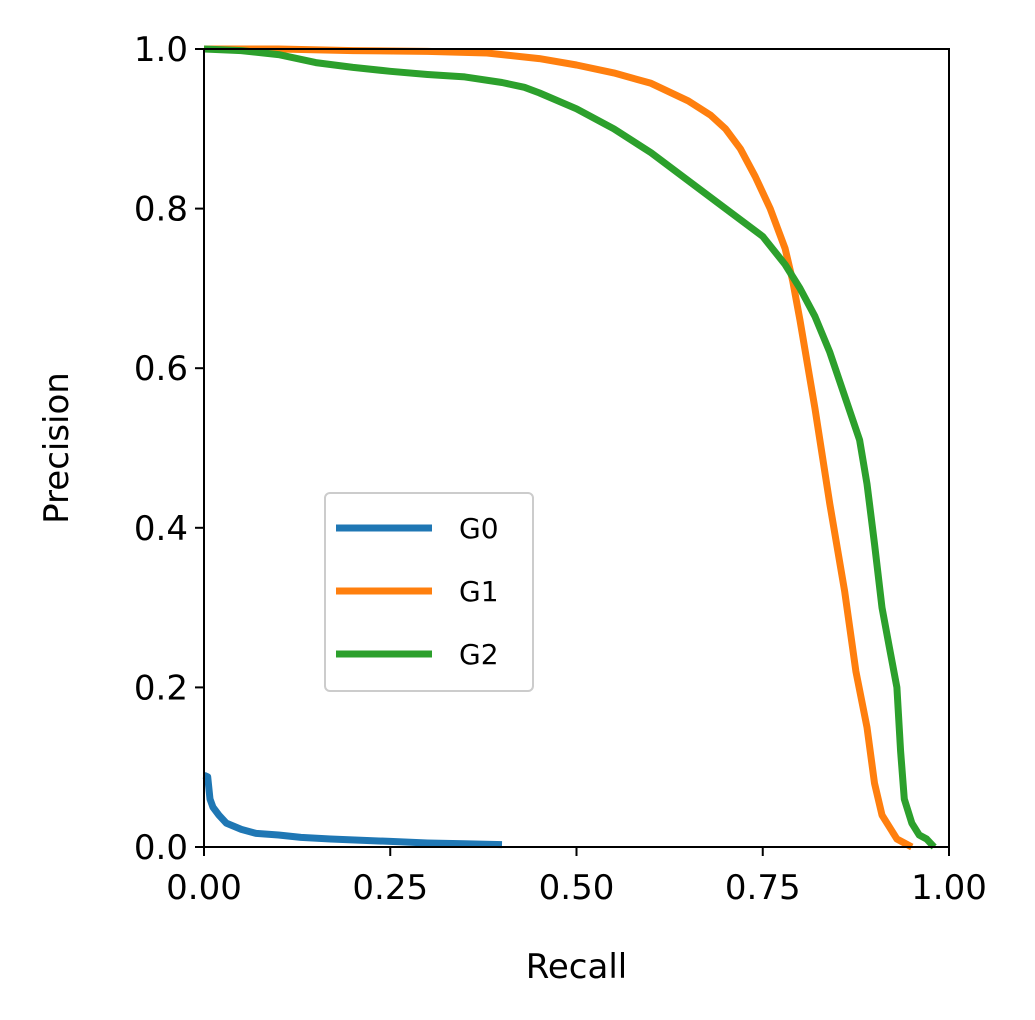  What do you see at coordinates (390, 888) in the screenshot?
I see `x-tick-label: 0.25` at bounding box center [390, 888].